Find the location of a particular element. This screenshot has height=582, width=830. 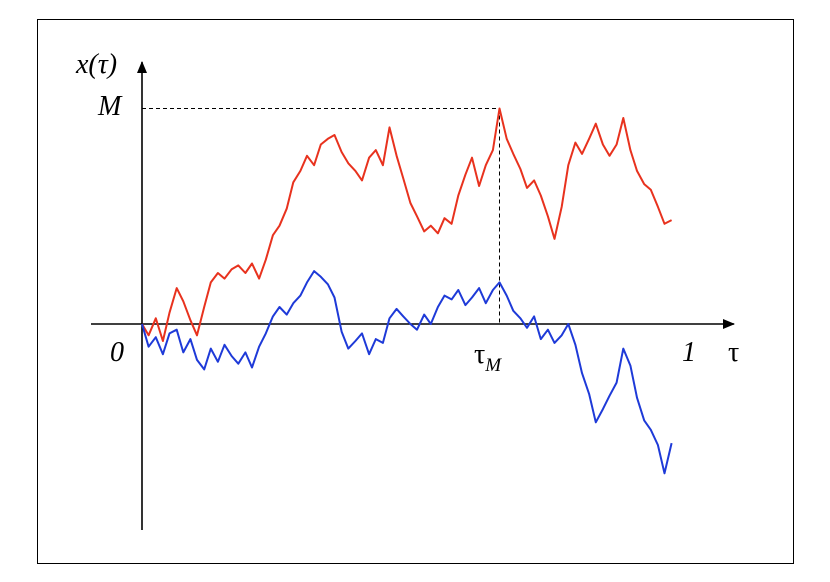

x-axis-label: τ is located at coordinates (733, 352).